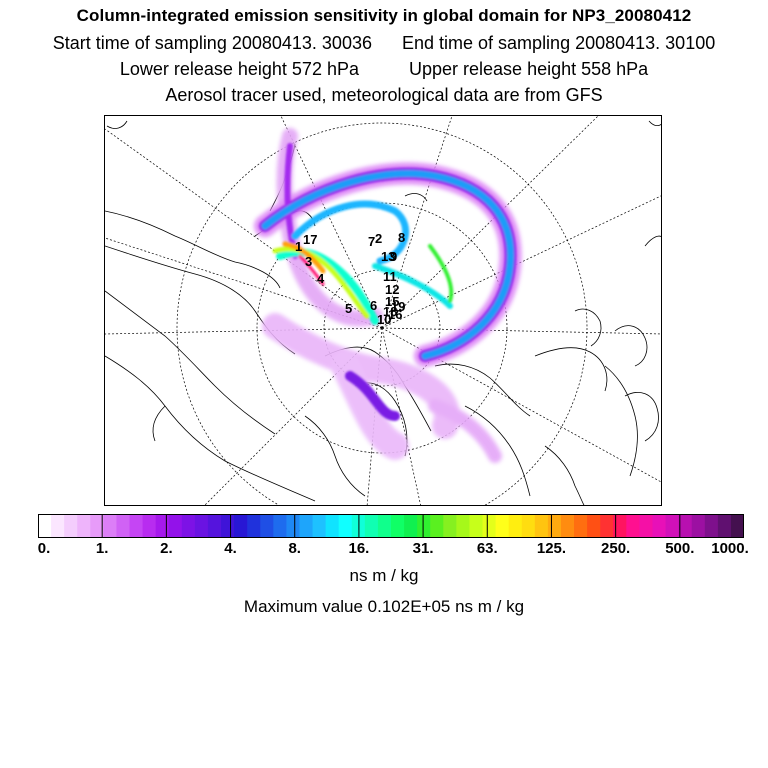 The image size is (768, 768). What do you see at coordinates (102, 548) in the screenshot?
I see `colorbar-tick-label: 1.` at bounding box center [102, 548].